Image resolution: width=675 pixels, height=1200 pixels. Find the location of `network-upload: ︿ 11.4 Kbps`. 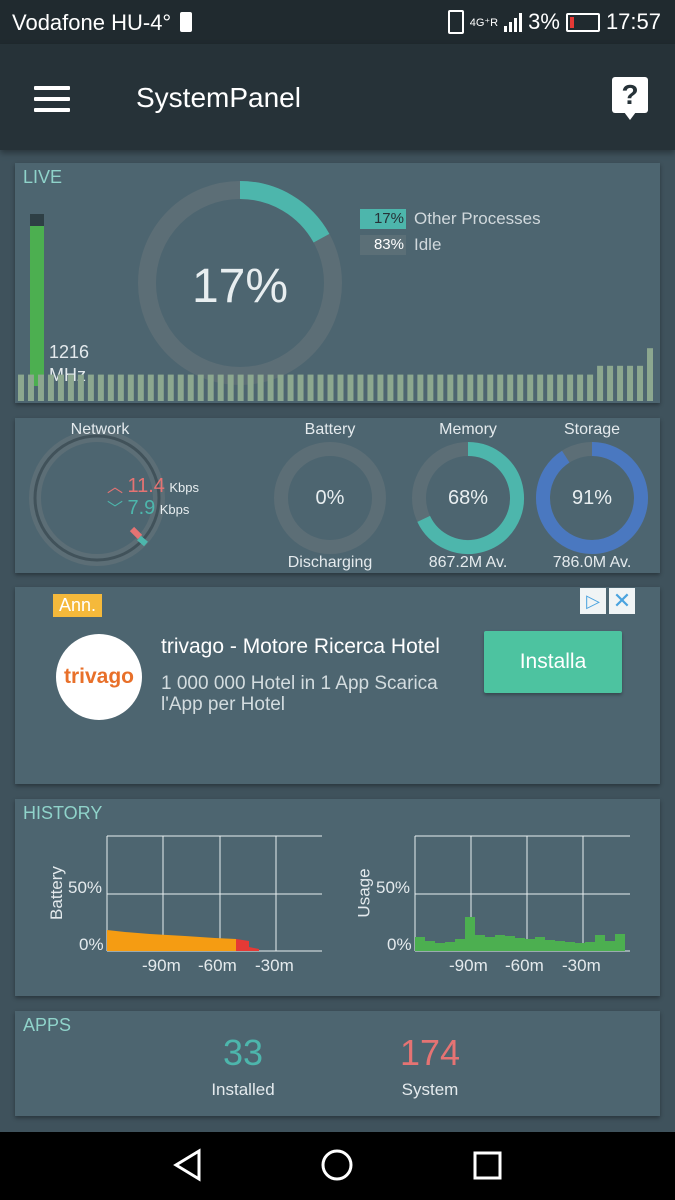

network-upload: ︿ 11.4 Kbps is located at coordinates (153, 485).